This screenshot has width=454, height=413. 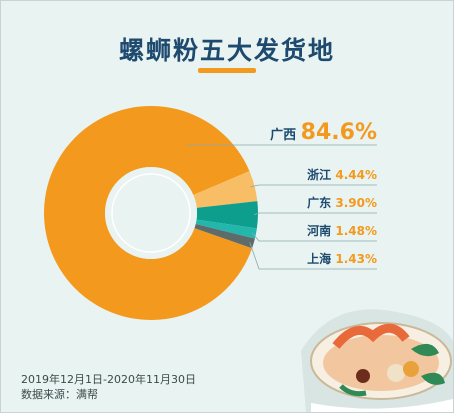 I want to click on donut-hole, so click(x=151, y=213).